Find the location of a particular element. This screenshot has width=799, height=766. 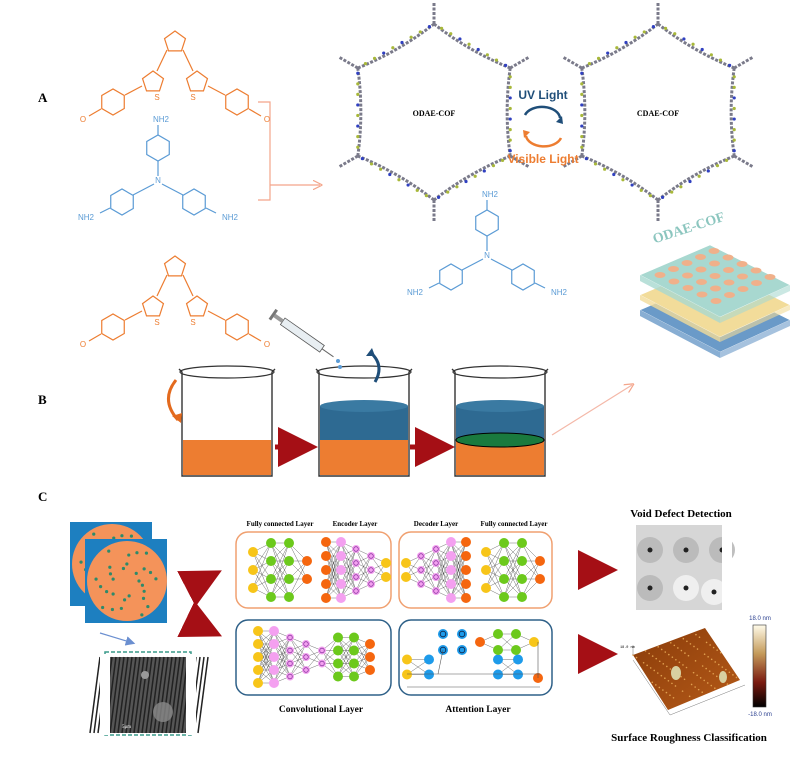

colorbar-min: -18.0 nm is located at coordinates (760, 715).